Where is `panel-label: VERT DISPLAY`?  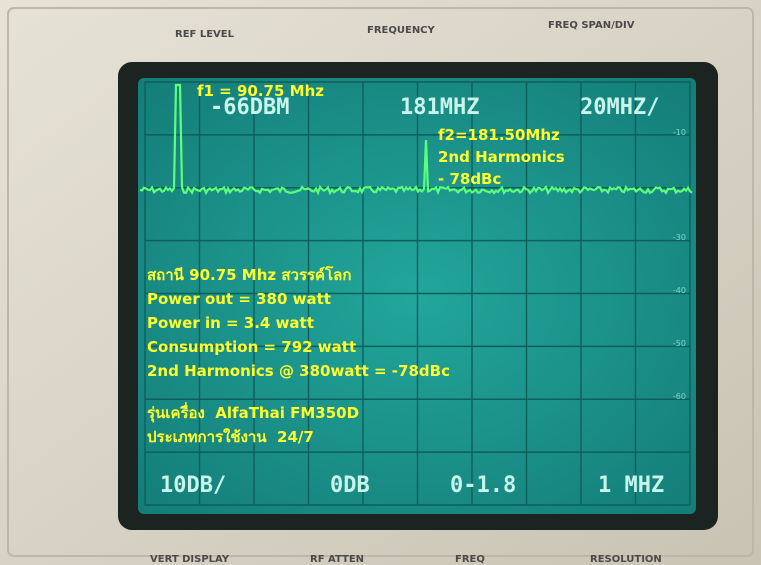 panel-label: VERT DISPLAY is located at coordinates (190, 559).